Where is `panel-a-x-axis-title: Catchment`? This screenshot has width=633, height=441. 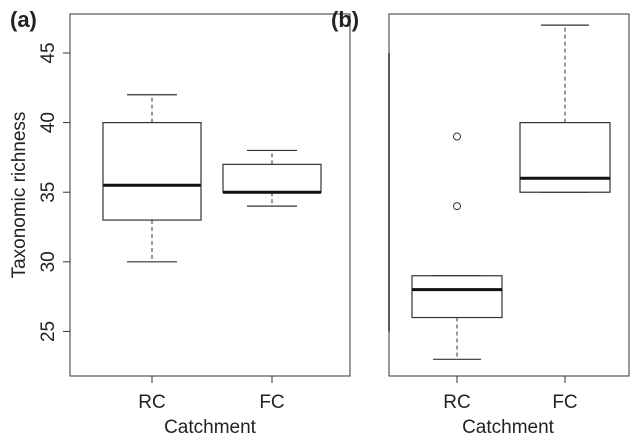
panel-a-x-axis-title: Catchment is located at coordinates (210, 427).